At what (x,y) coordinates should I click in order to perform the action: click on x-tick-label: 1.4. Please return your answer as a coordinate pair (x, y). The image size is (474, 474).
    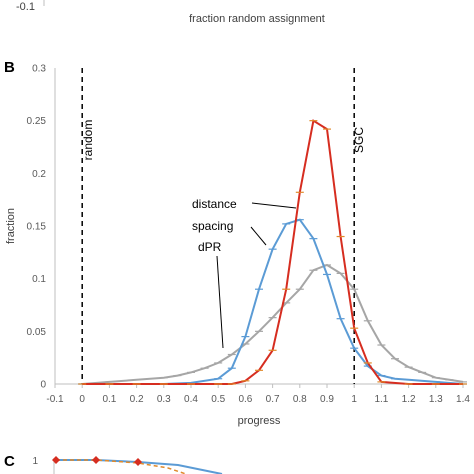
    Looking at the image, I should click on (463, 399).